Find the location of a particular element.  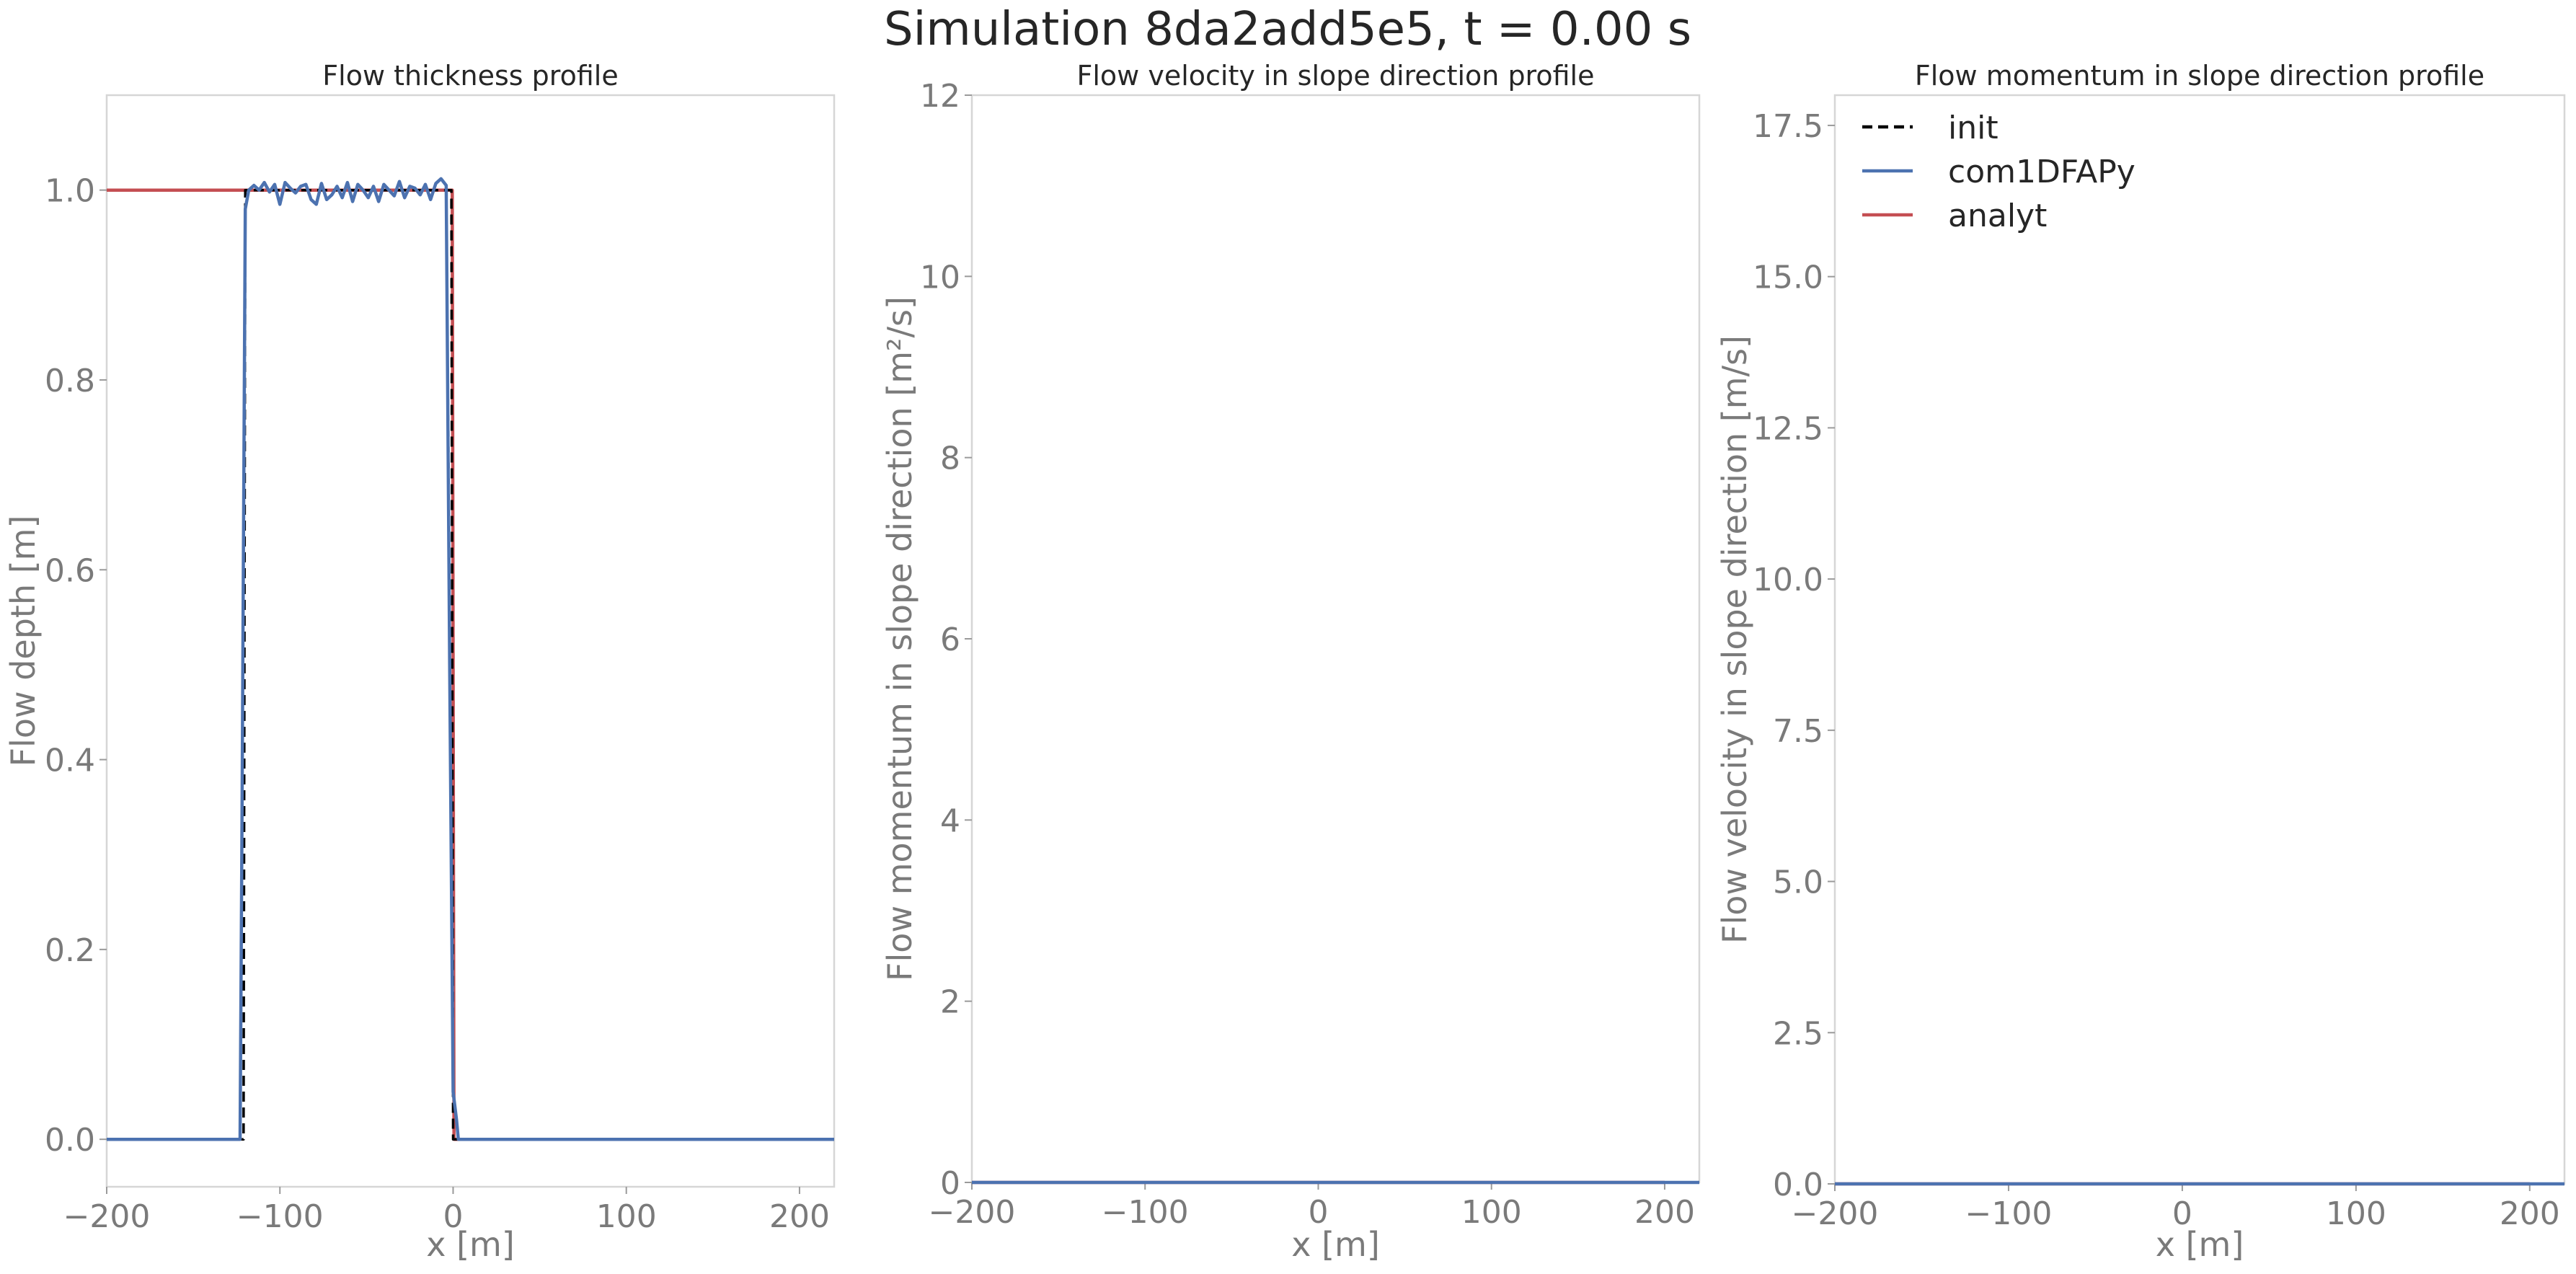

y-tick-label: 0 is located at coordinates (950, 1183).